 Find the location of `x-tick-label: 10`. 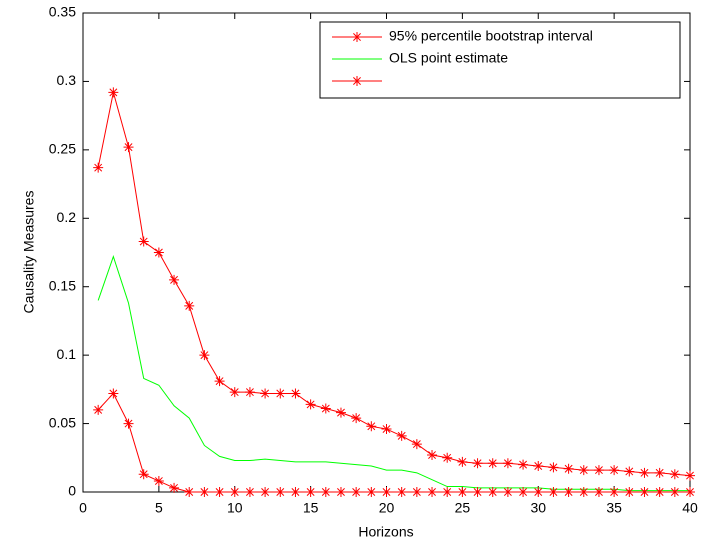

x-tick-label: 10 is located at coordinates (235, 508).